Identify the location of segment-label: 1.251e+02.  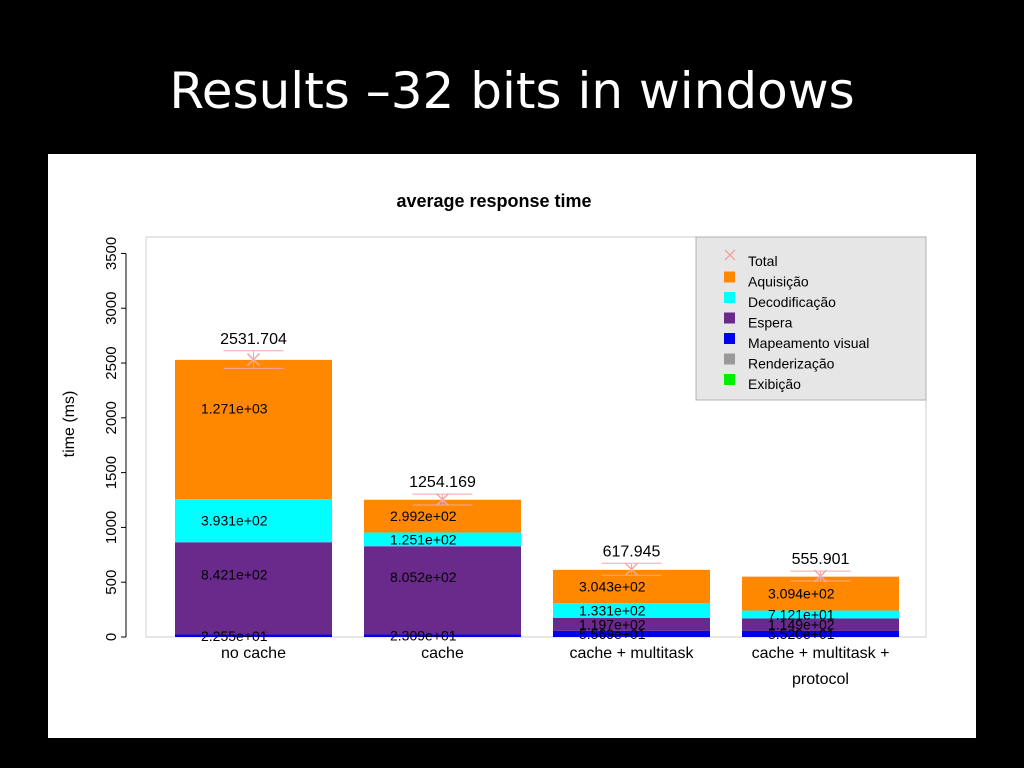
(423, 539).